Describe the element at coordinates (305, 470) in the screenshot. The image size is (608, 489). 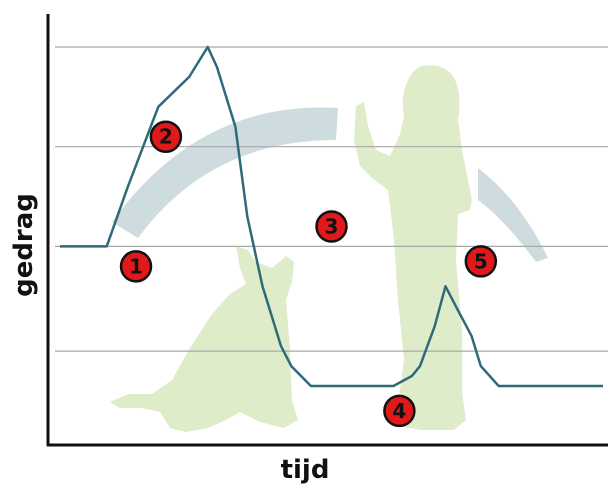
I see `x-axis-label: tijd` at that location.